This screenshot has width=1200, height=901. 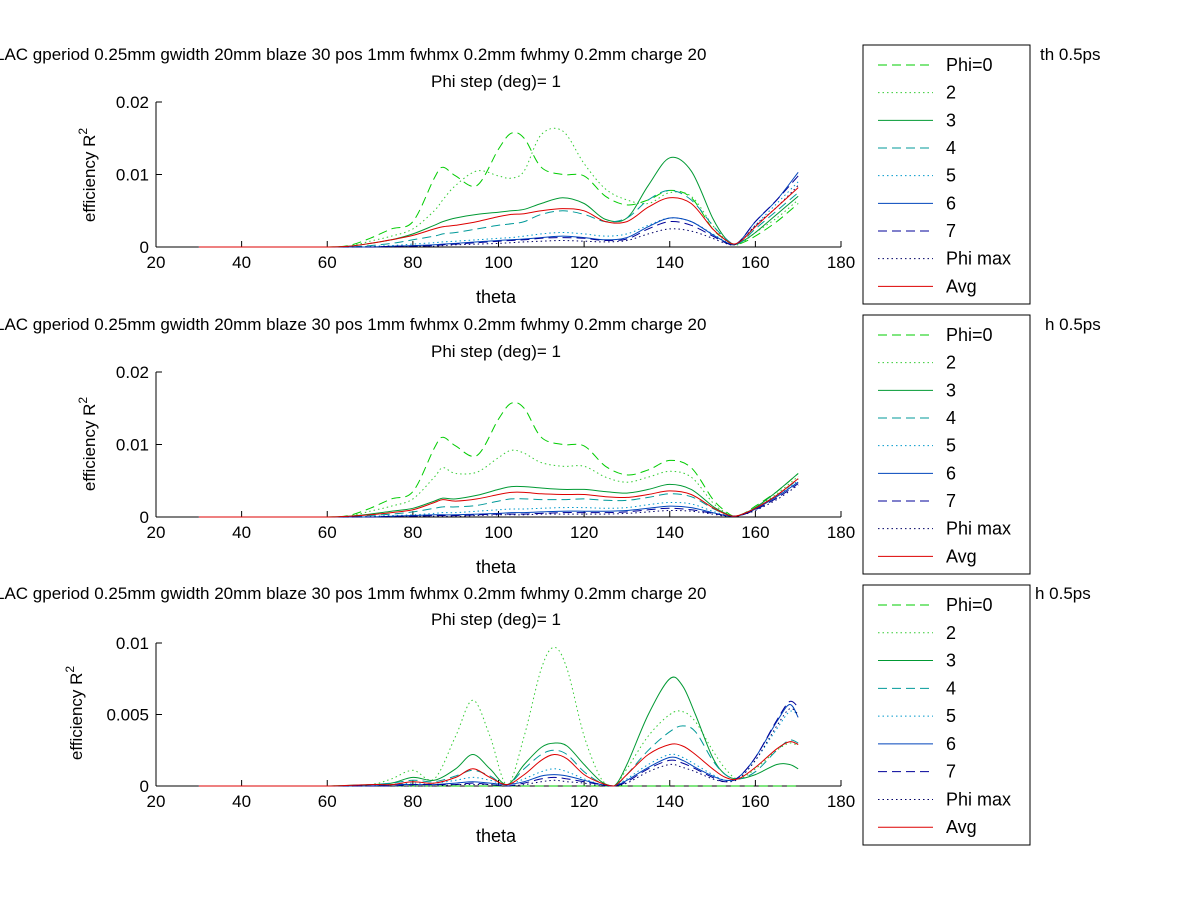 I want to click on panel-1-plot: 20 40 60 80 100 120 140 160 180 0 0.01 0.02, so click(x=485, y=182).